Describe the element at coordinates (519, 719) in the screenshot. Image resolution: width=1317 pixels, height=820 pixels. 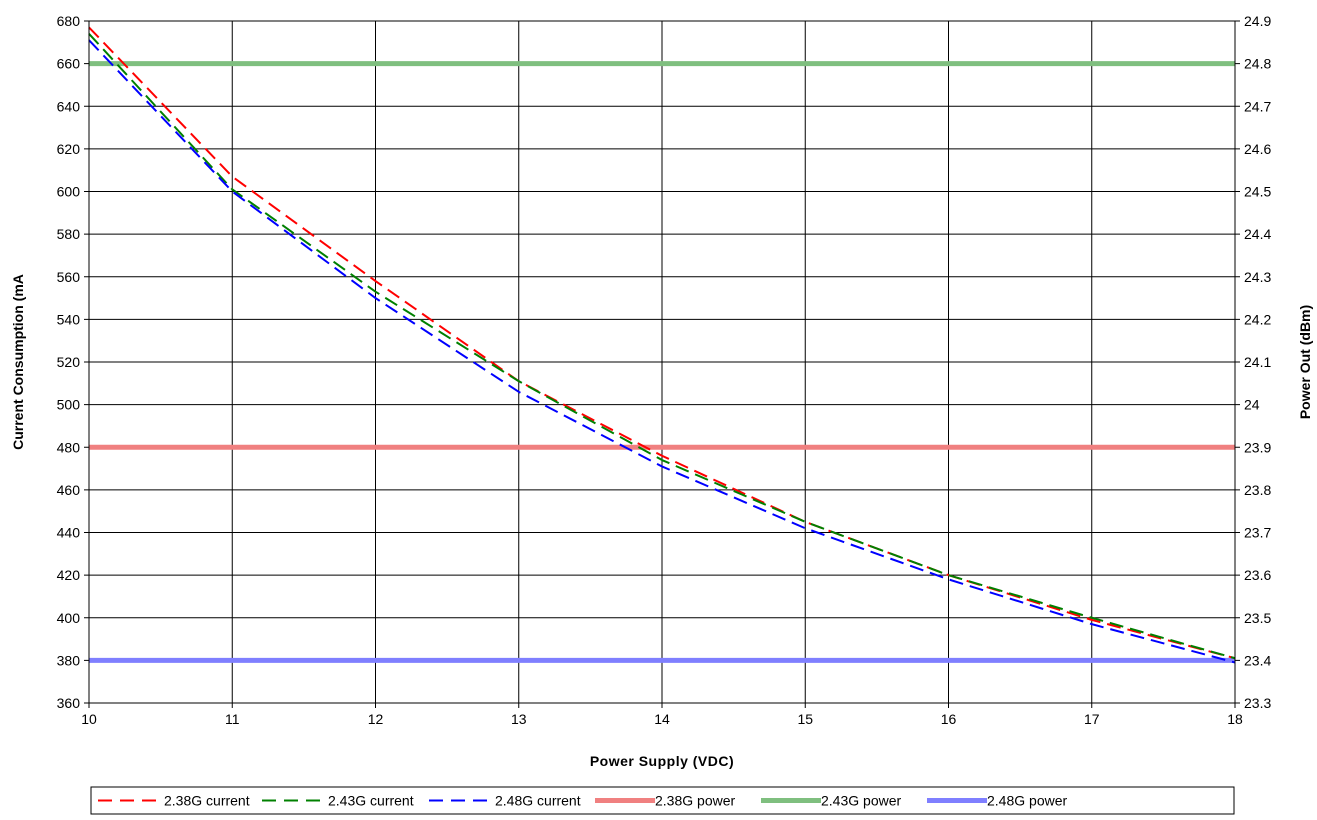
I see `x-tick-label: 13` at that location.